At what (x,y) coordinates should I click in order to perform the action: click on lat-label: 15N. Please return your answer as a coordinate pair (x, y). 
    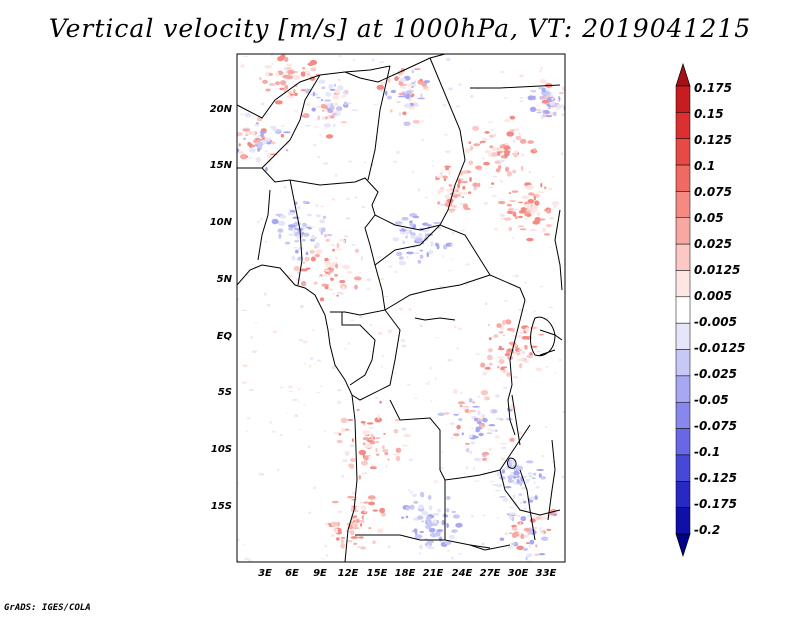
    Looking at the image, I should click on (220, 165).